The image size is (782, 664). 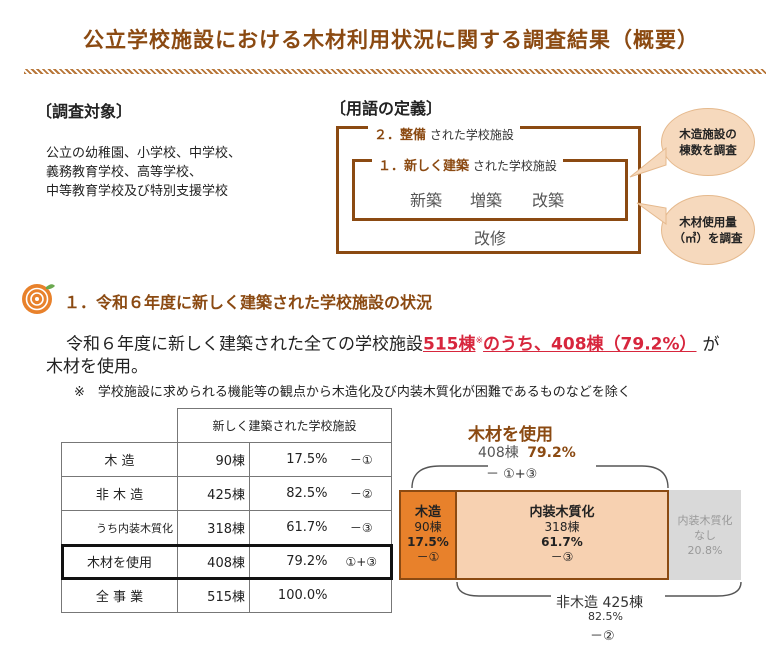 I want to click on inner-box-label: １．新しく建築 された学校施設, so click(x=467, y=164).